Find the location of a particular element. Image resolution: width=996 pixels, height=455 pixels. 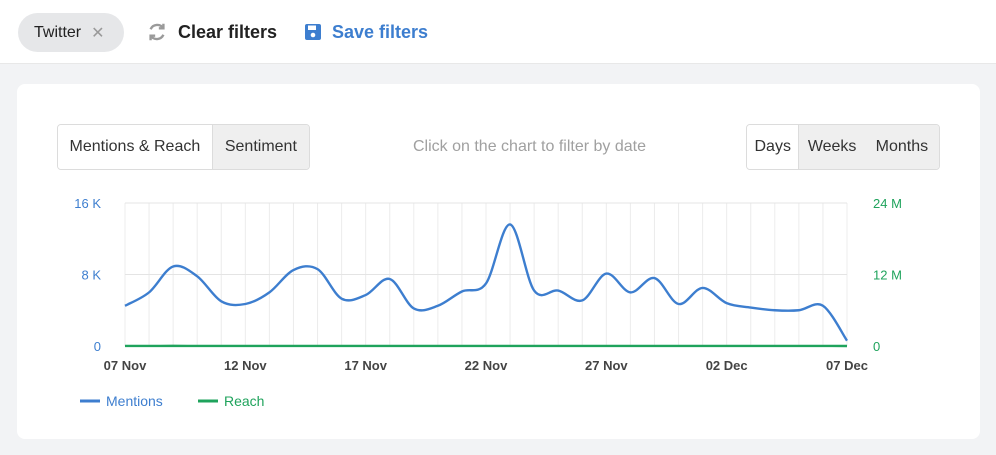

filter-bar: Twitter ✕ Clear filters Save filters is located at coordinates (498, 32).